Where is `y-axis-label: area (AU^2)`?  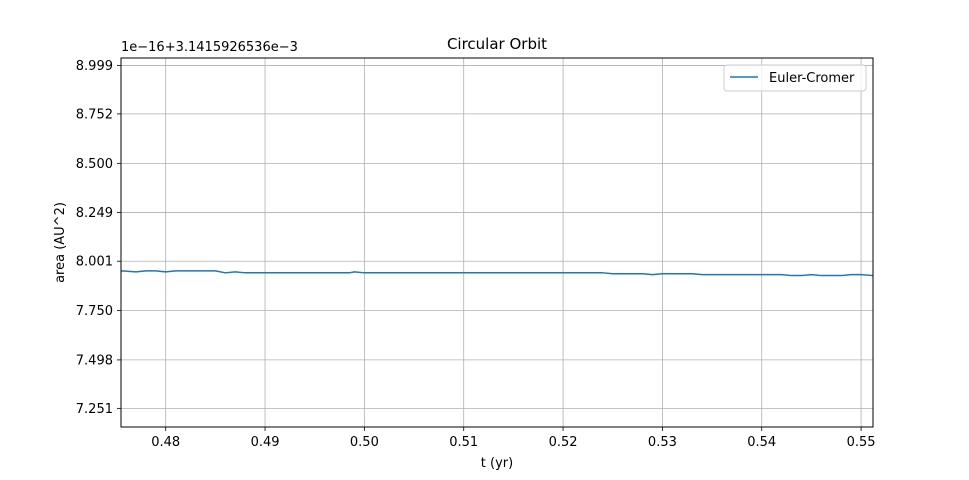 y-axis-label: area (AU^2) is located at coordinates (60, 242).